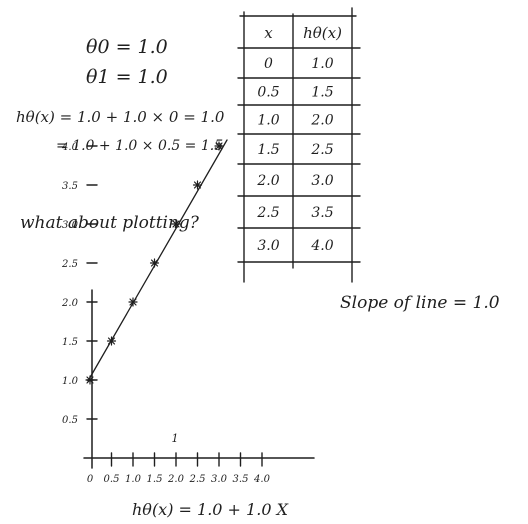 This screenshot has width=528, height=524. Describe the element at coordinates (155, 479) in the screenshot. I see `x-tick-label: 1.5` at that location.